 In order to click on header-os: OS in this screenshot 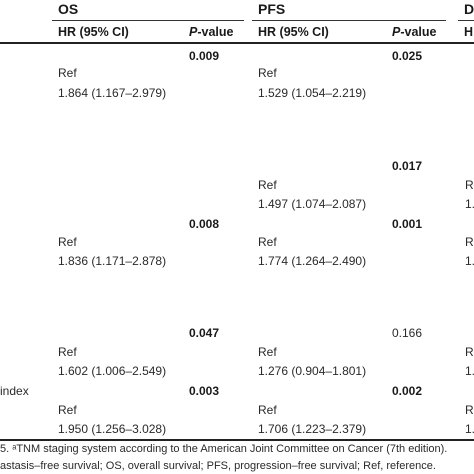, I will do `click(68, 9)`.